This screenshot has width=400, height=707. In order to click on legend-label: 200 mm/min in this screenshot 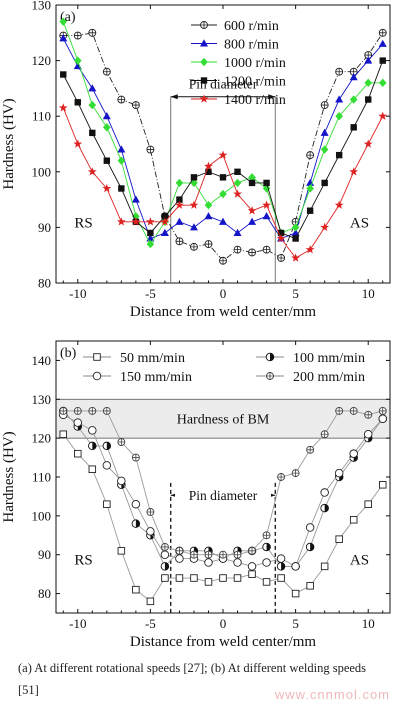, I will do `click(329, 377)`.